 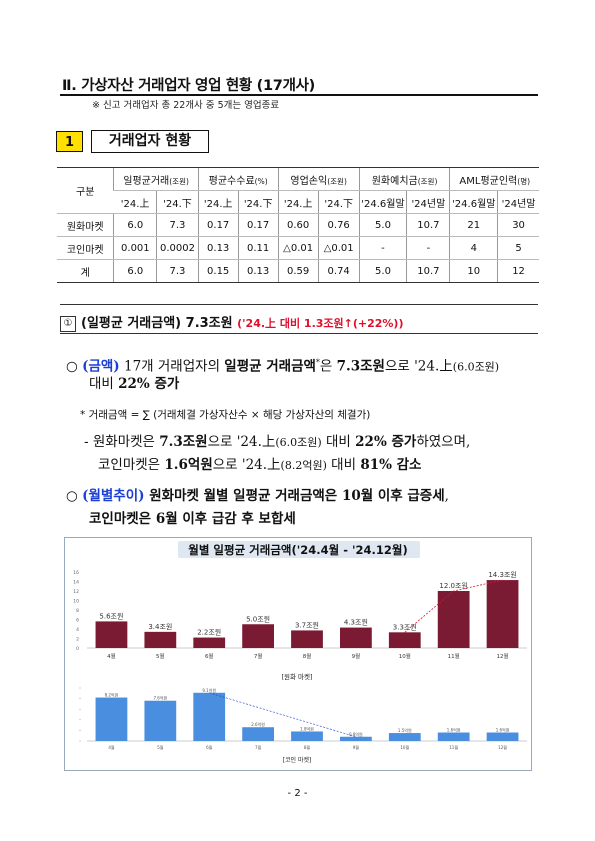 What do you see at coordinates (111, 747) in the screenshot?
I see `x-tick-label: 4월` at bounding box center [111, 747].